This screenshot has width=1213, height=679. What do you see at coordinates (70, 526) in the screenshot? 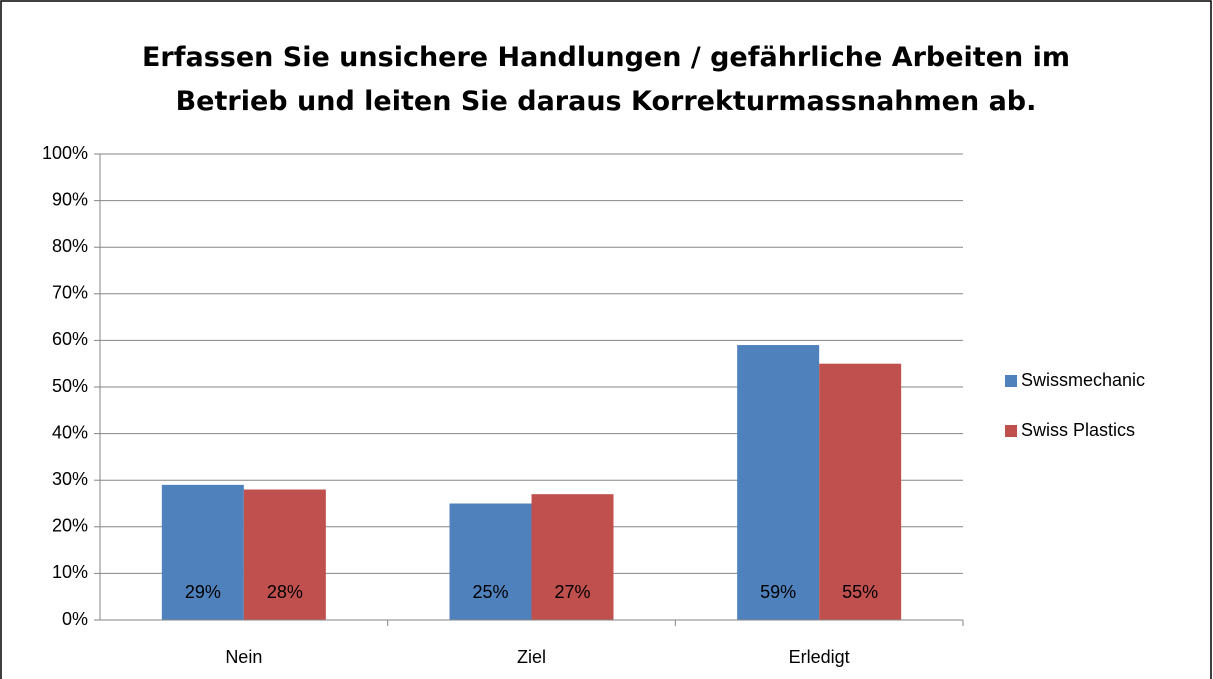
I see `y-tick-label: 20%` at bounding box center [70, 526].